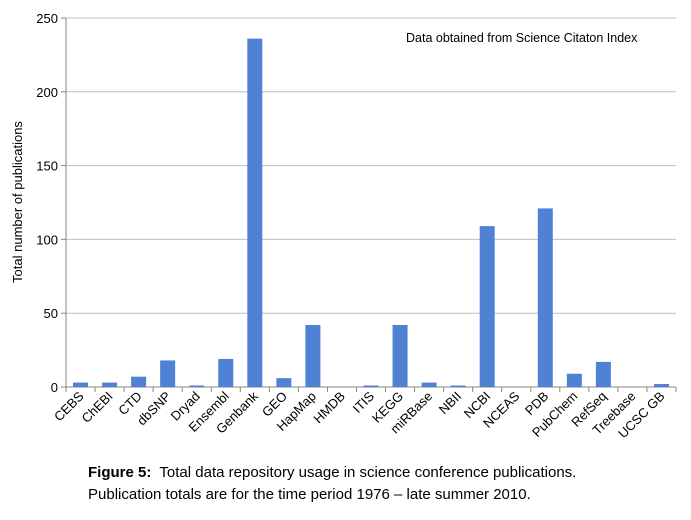 The width and height of the screenshot is (691, 520). Describe the element at coordinates (400, 356) in the screenshot. I see `bar-kegg` at that location.